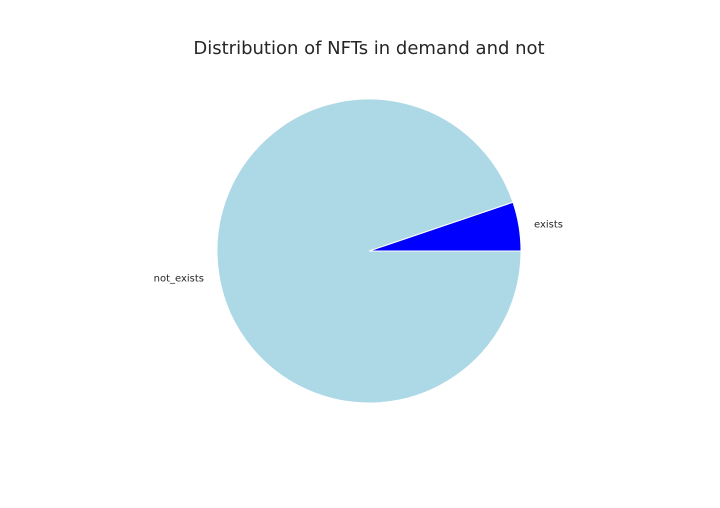  What do you see at coordinates (179, 279) in the screenshot?
I see `slice-label-not-exists: not_exists` at bounding box center [179, 279].